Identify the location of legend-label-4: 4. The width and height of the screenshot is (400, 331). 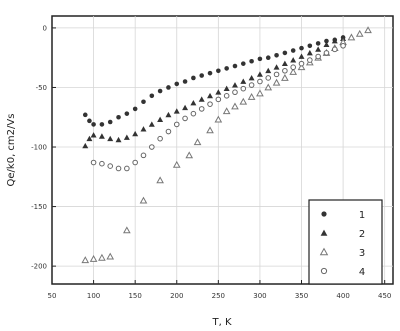
(362, 272).